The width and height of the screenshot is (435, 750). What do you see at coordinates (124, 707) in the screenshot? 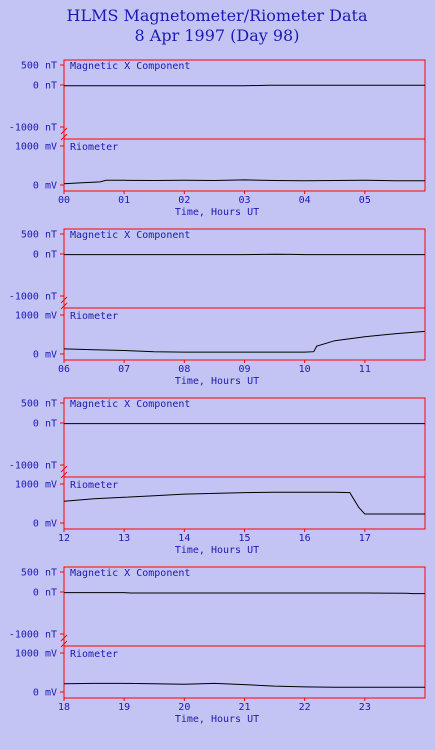
I see `x-tick-label: 19` at bounding box center [124, 707].